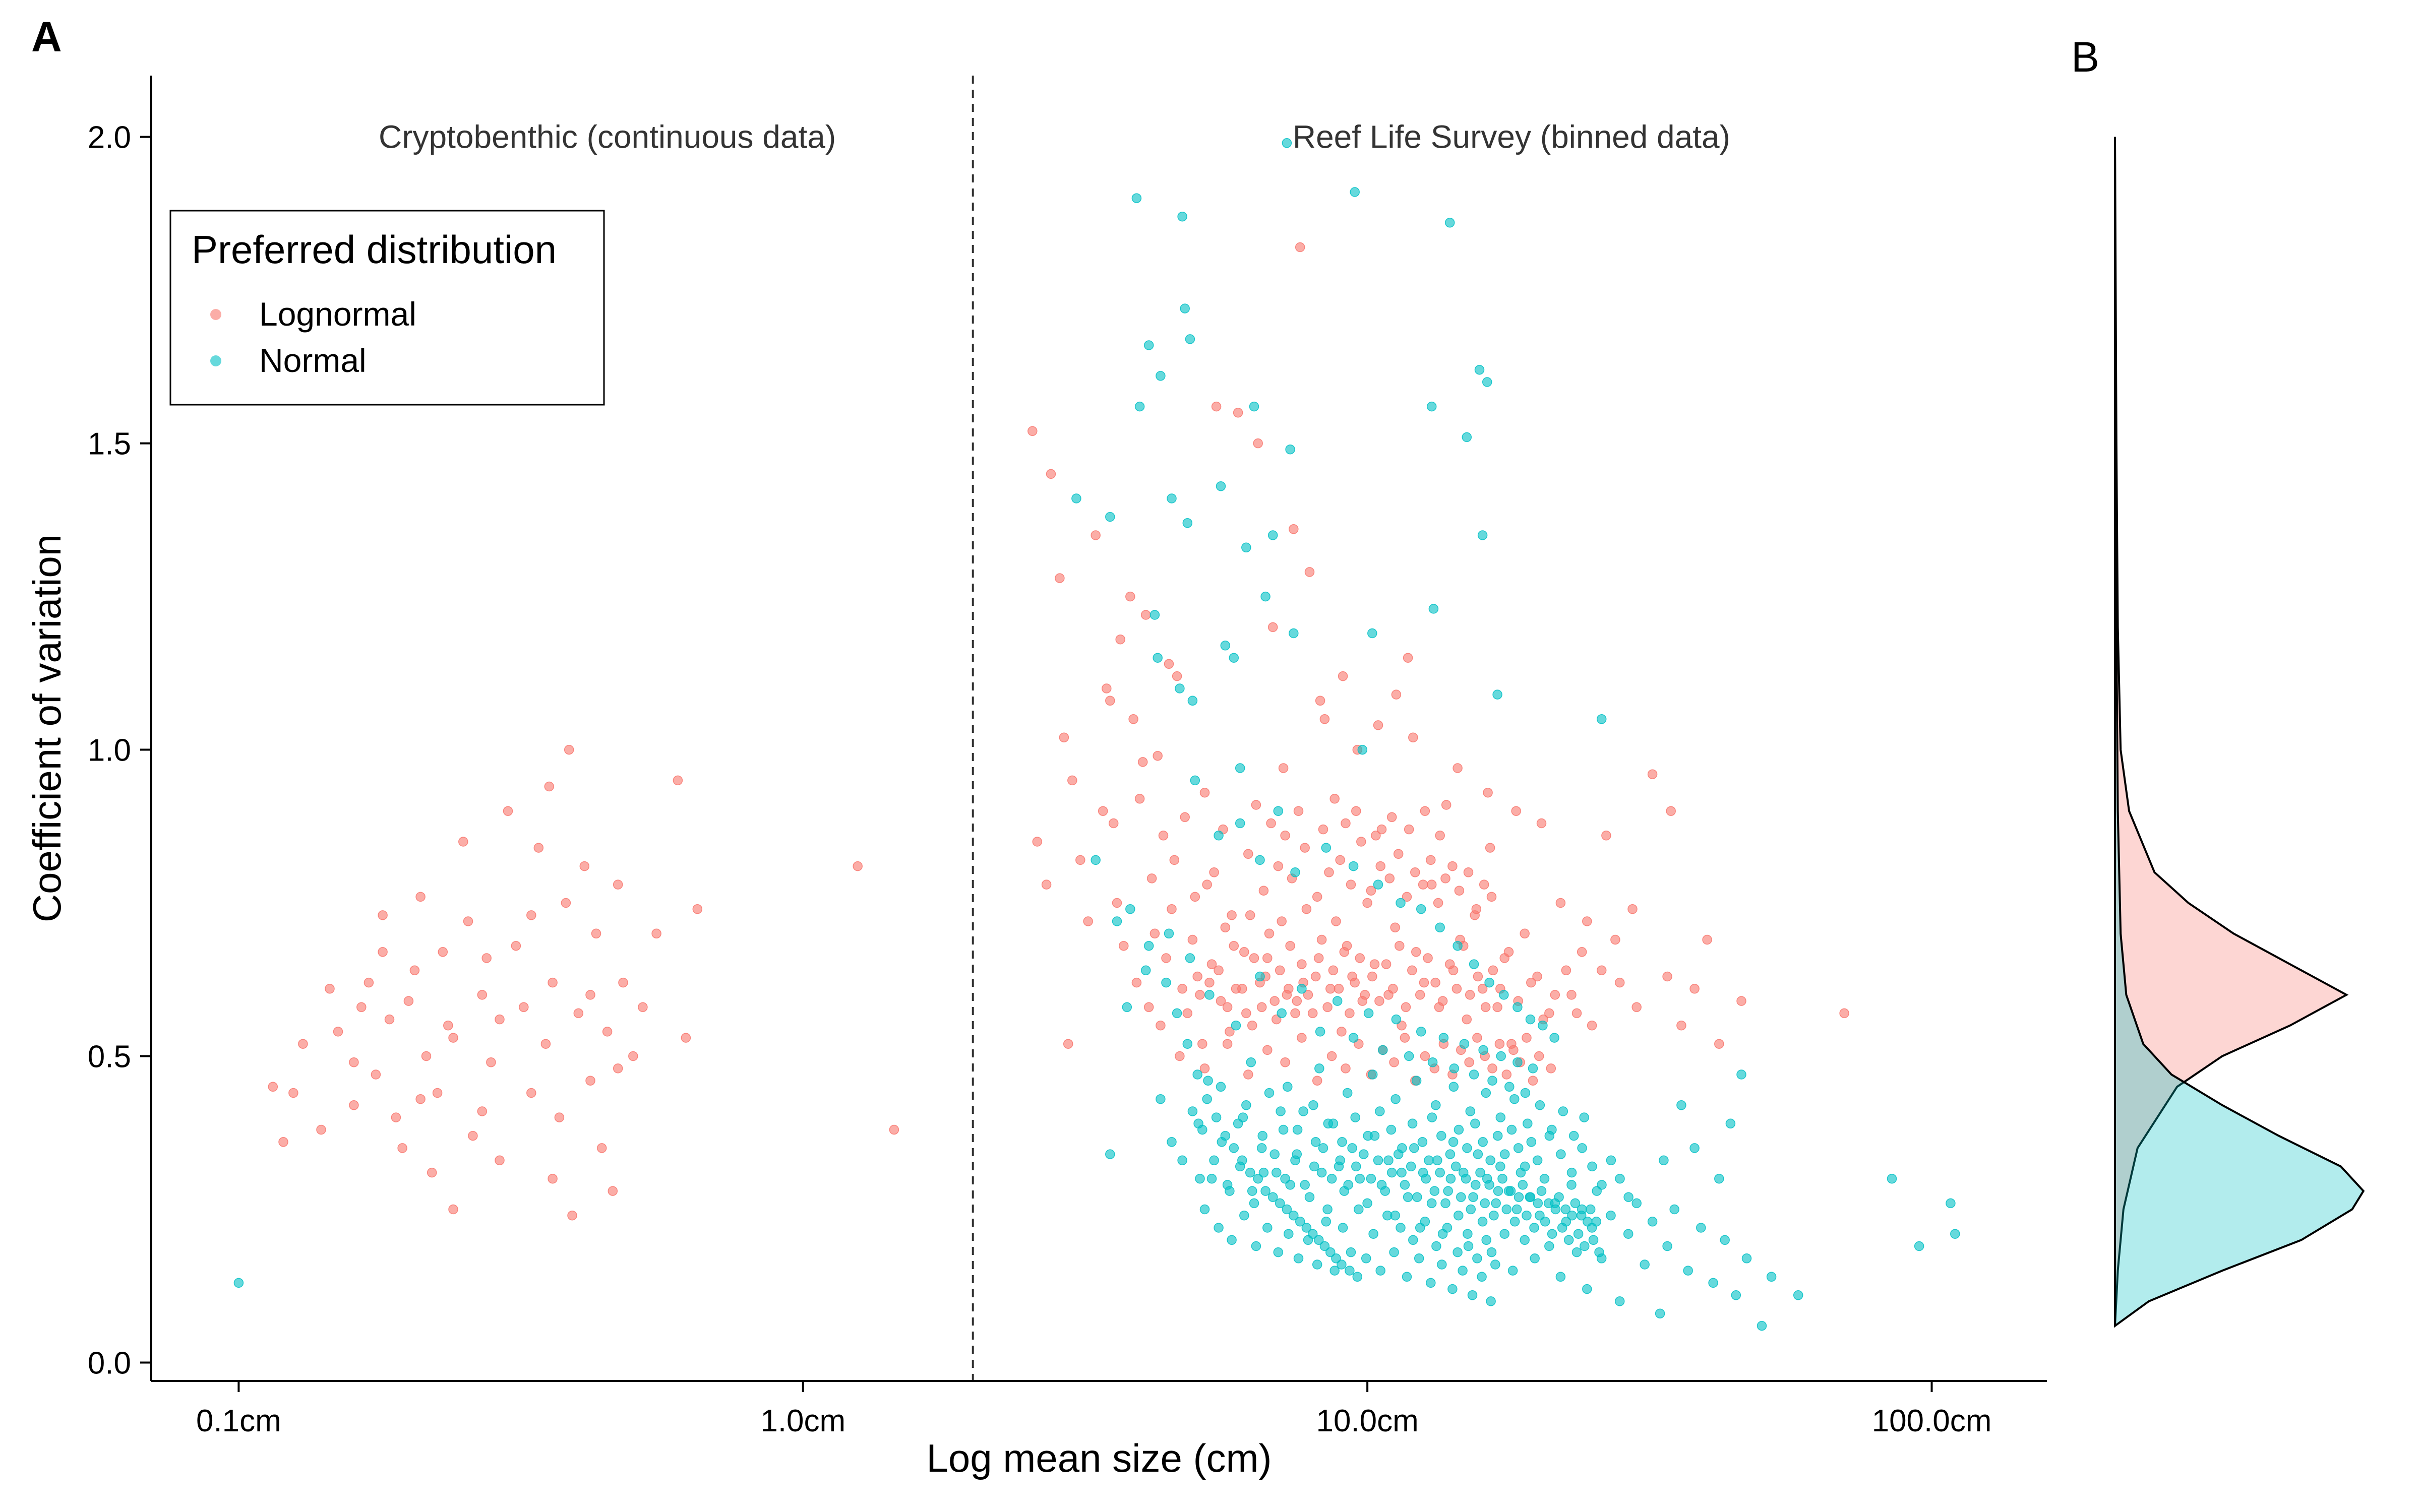  Describe the element at coordinates (1367, 1421) in the screenshot. I see `x-tick-label: 10.0cm` at that location.